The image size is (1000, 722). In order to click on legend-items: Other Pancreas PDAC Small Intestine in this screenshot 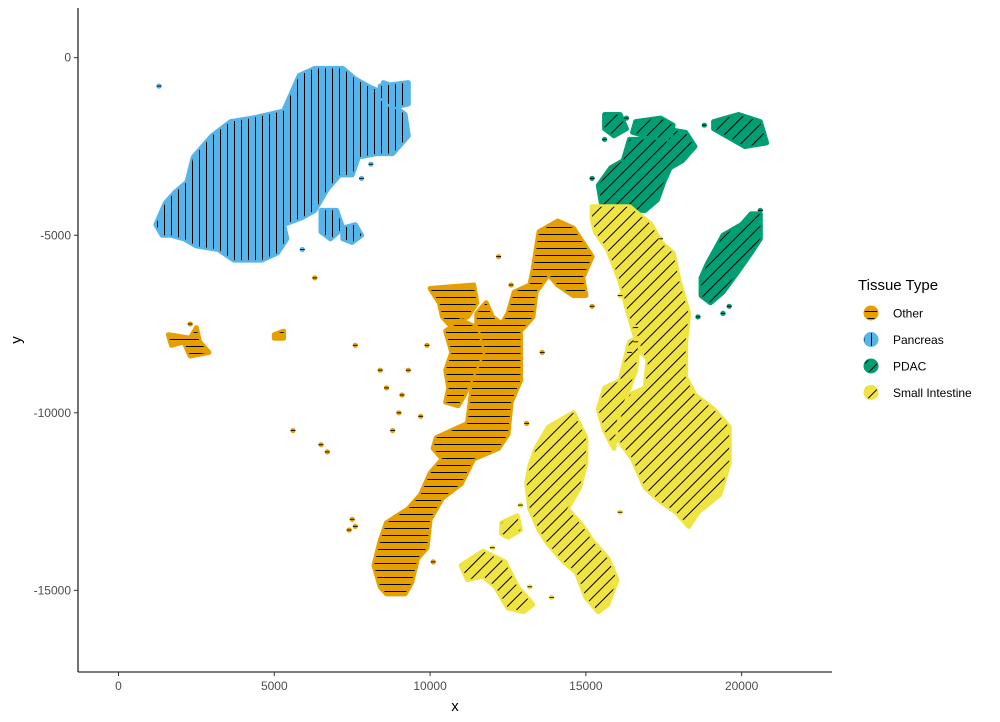, I will do `click(917, 352)`.